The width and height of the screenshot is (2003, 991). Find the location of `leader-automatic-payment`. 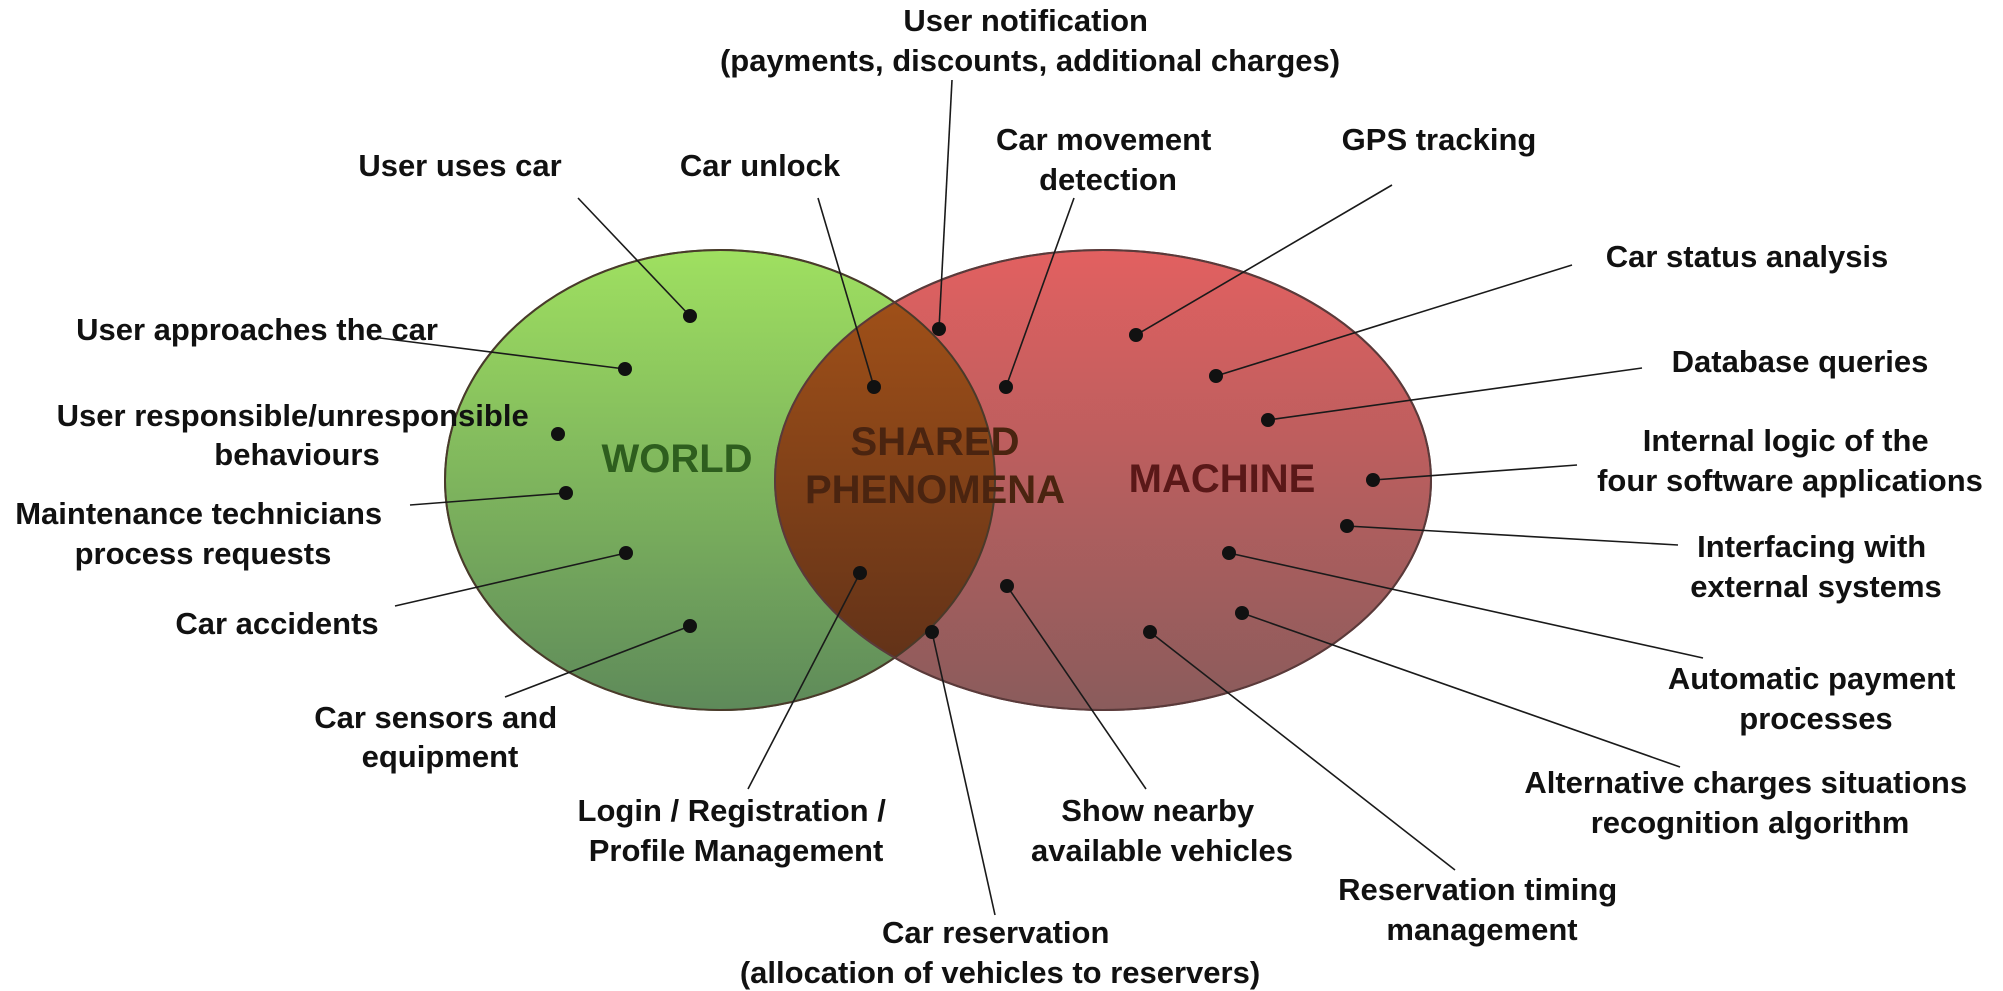

leader-automatic-payment is located at coordinates (1466, 605).